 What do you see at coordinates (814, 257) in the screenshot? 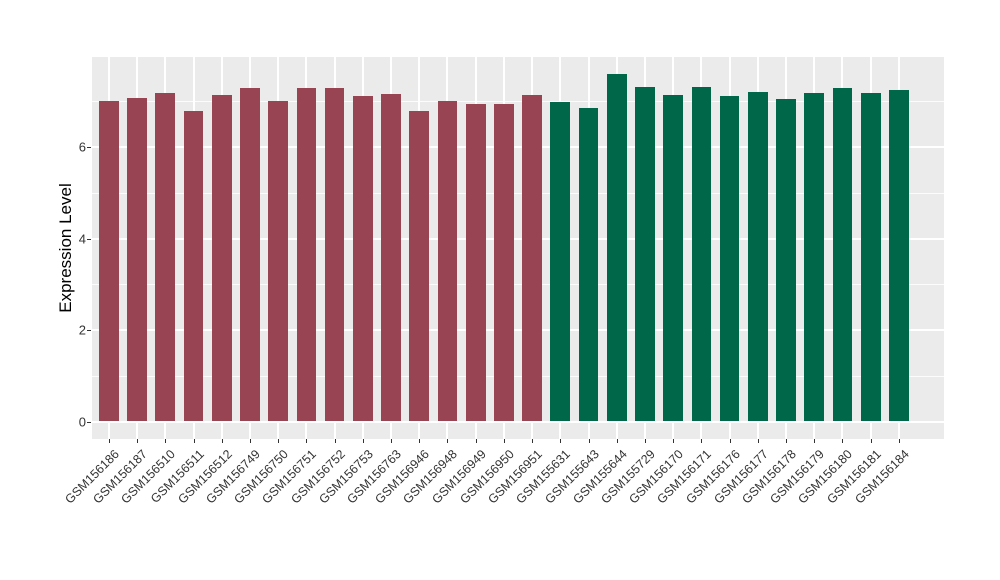
I see `bar-GSM156179` at bounding box center [814, 257].